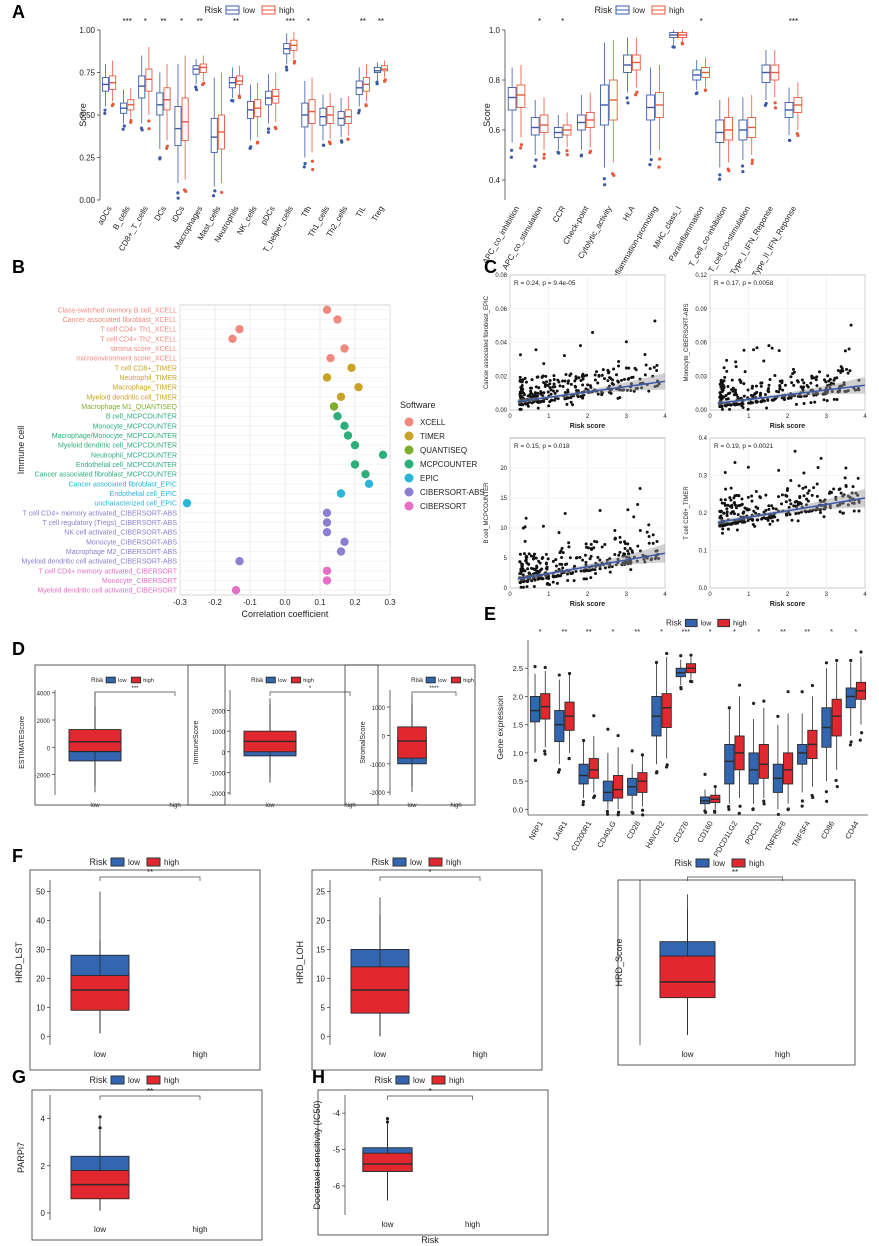 The height and width of the screenshot is (1246, 879). What do you see at coordinates (775, 837) in the screenshot?
I see `x-tick-label: TNFRSF8` at bounding box center [775, 837].